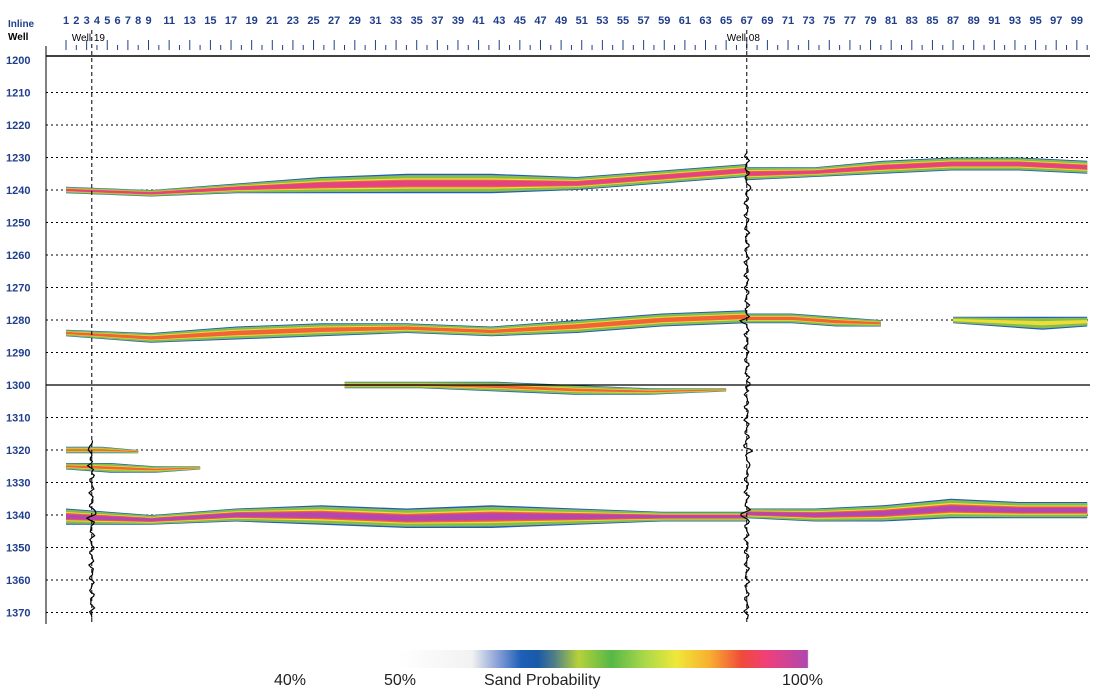 Image resolution: width=1100 pixels, height=700 pixels. What do you see at coordinates (18, 191) in the screenshot?
I see `depth-tick-label: 1240` at bounding box center [18, 191].